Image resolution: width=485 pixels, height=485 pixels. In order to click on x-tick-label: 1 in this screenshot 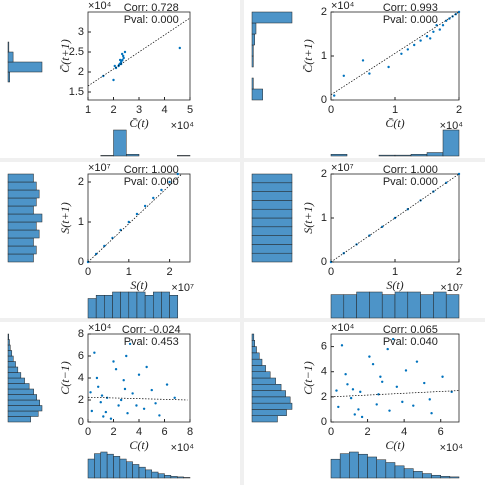, I will do `click(129, 272)`.